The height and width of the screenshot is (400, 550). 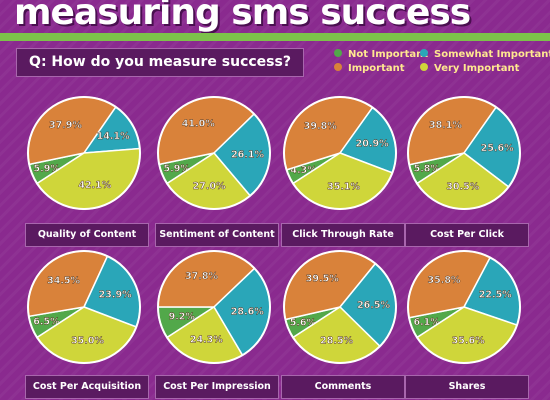 What do you see at coordinates (275, 37) in the screenshot?
I see `title-divider` at bounding box center [275, 37].